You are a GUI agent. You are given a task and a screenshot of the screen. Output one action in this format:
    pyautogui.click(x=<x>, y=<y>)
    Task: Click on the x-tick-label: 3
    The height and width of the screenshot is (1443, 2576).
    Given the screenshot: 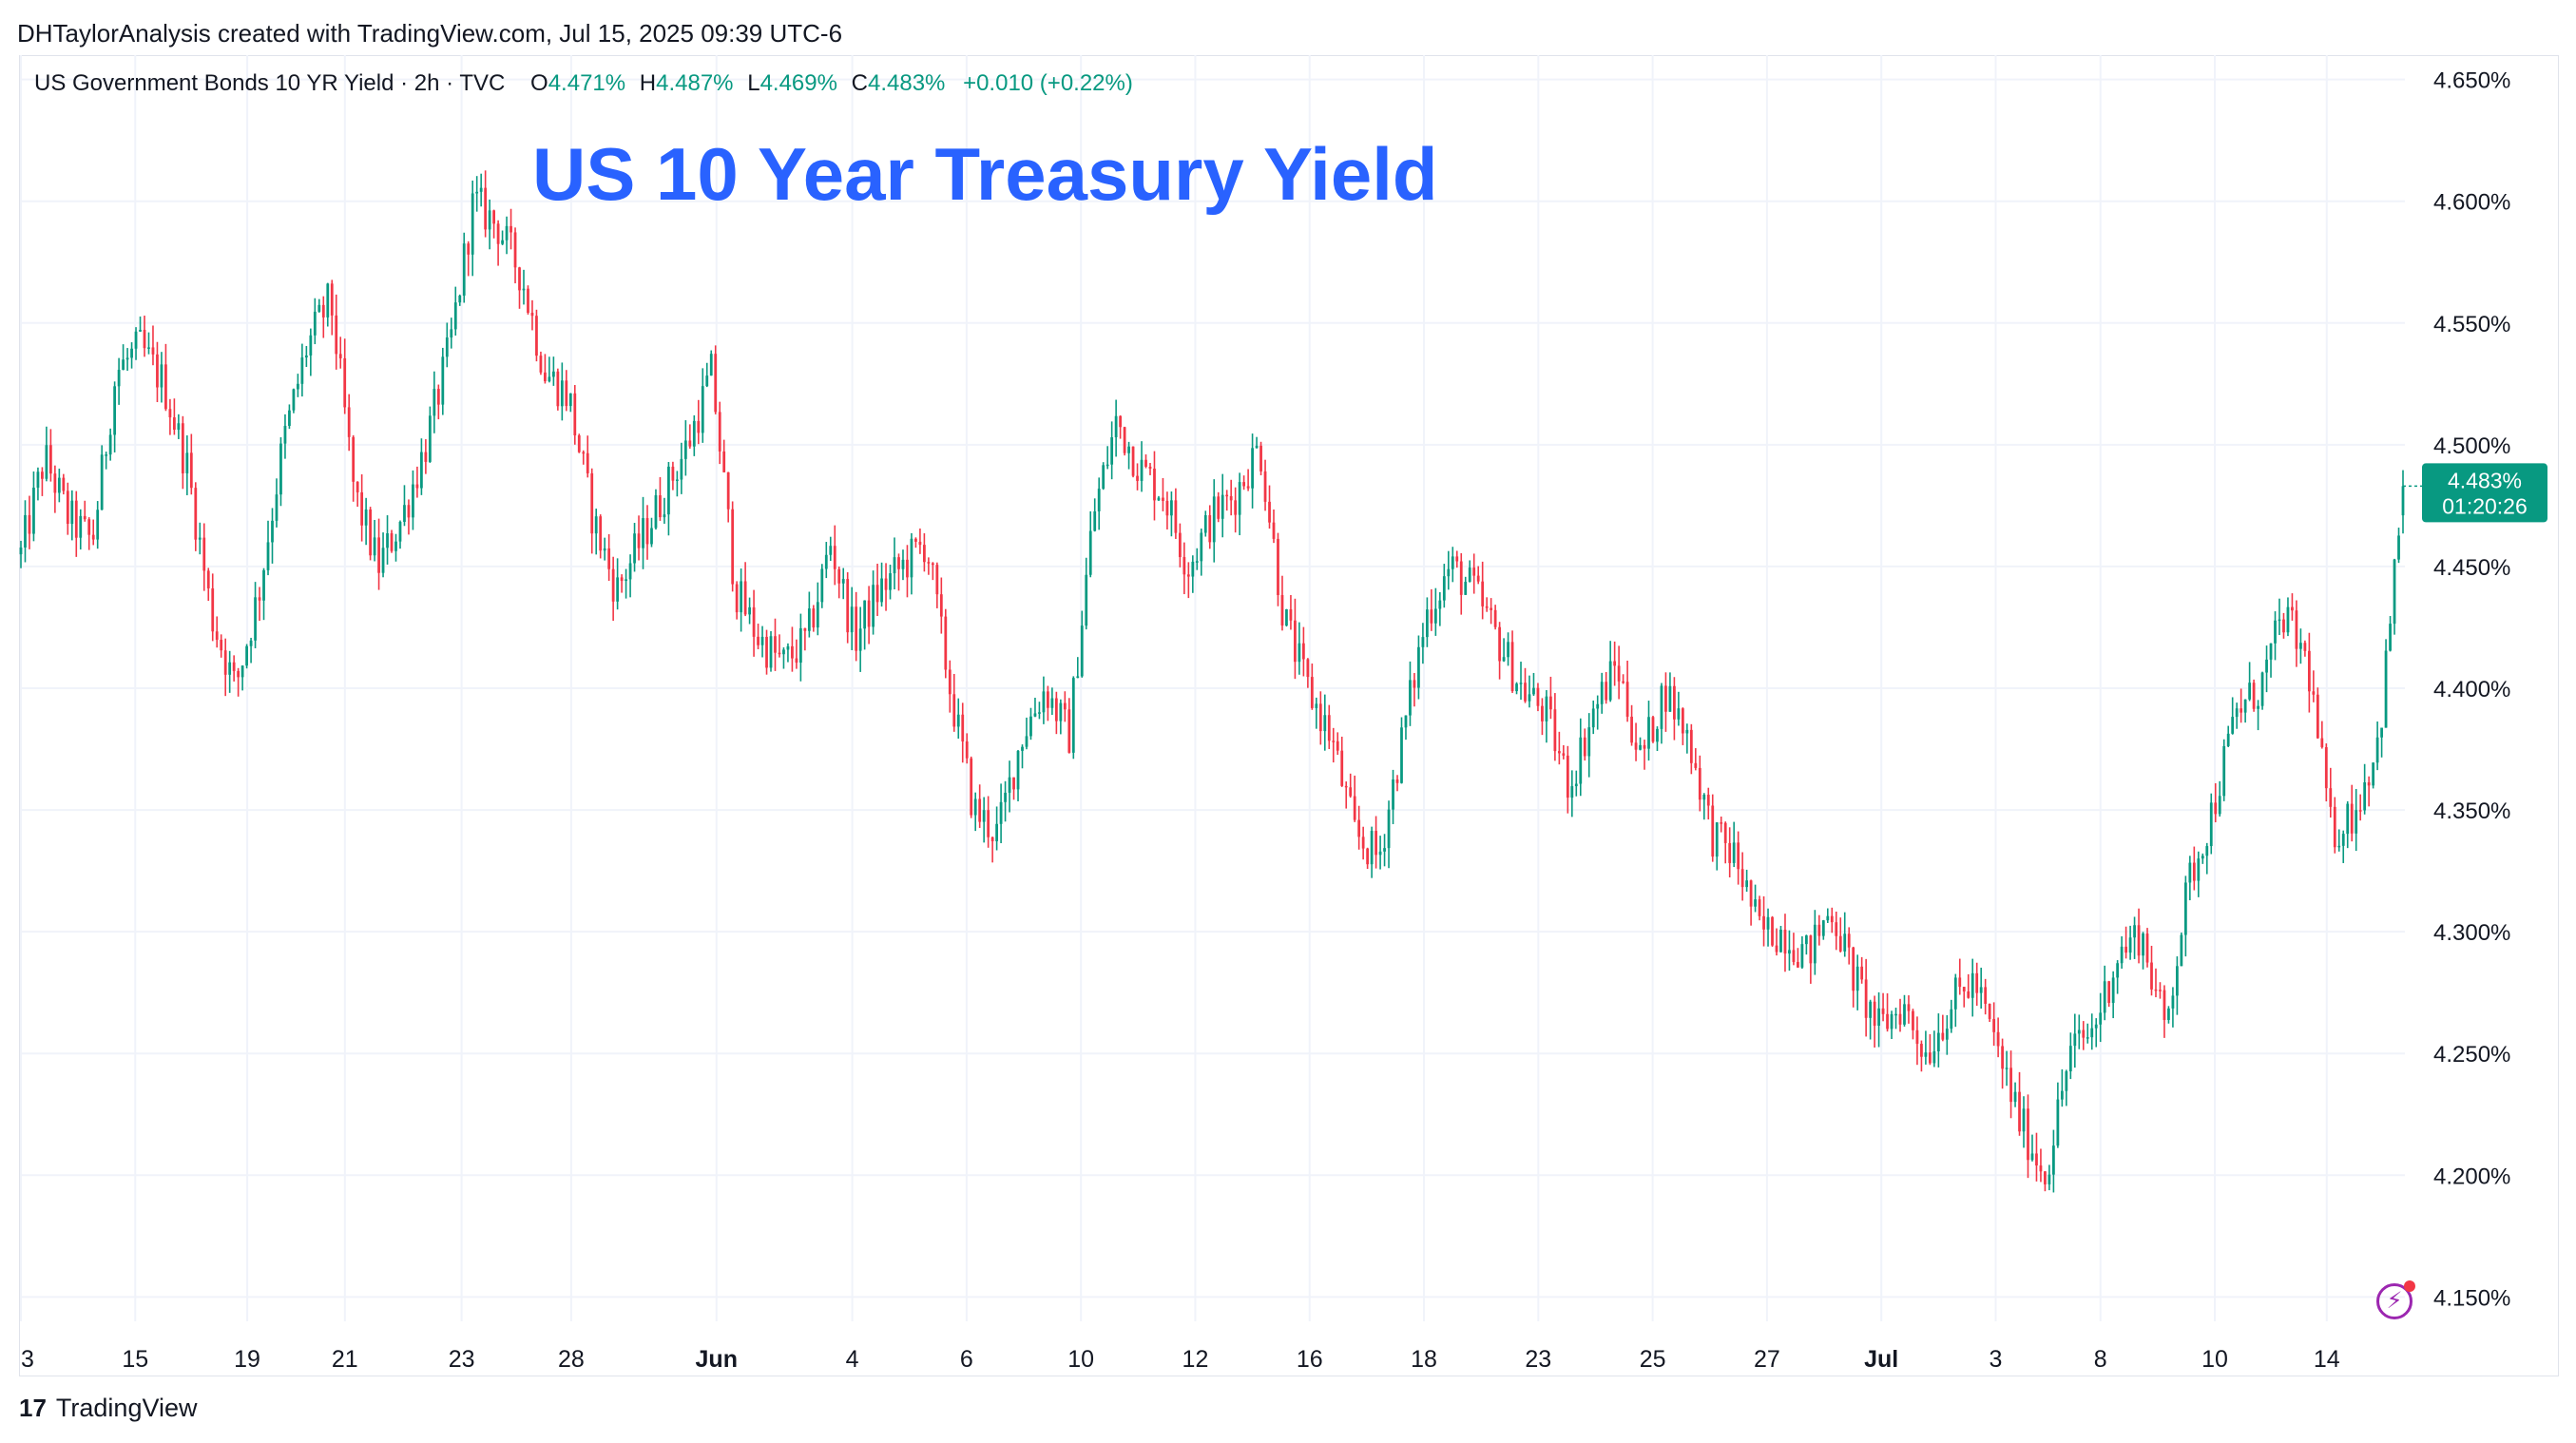 What is the action you would take?
    pyautogui.click(x=27, y=1359)
    